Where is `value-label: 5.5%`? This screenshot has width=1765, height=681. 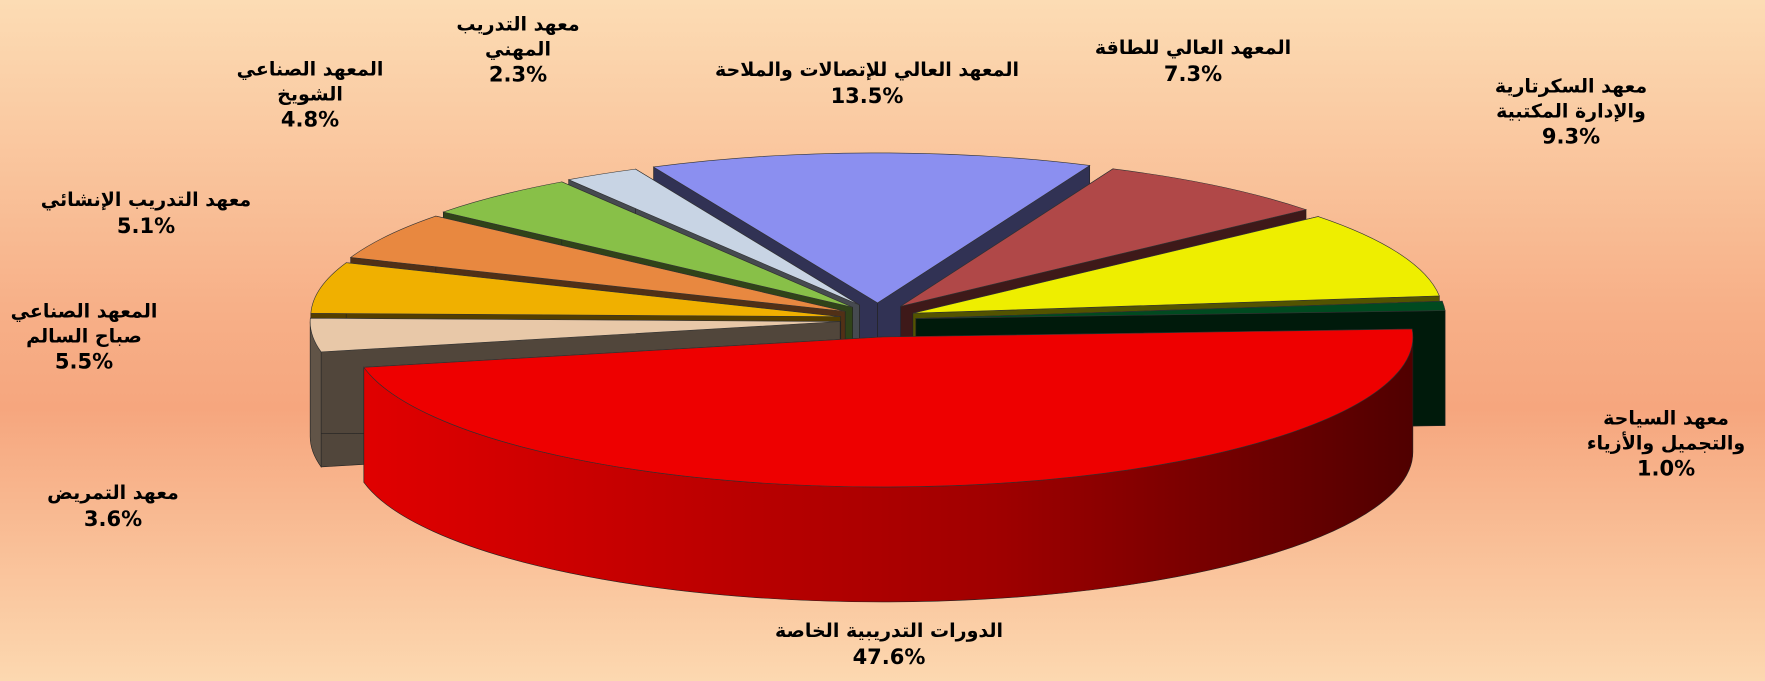 value-label: 5.5% is located at coordinates (84, 362).